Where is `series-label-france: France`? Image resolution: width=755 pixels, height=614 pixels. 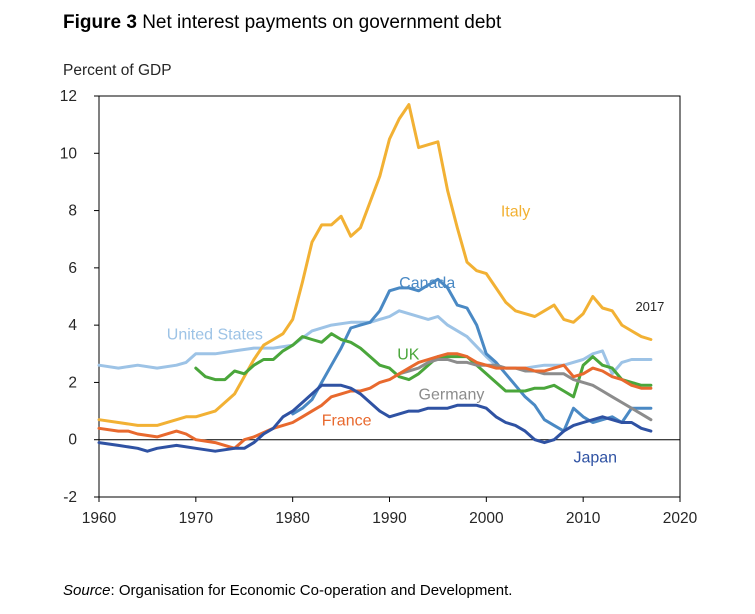 series-label-france: France is located at coordinates (347, 420).